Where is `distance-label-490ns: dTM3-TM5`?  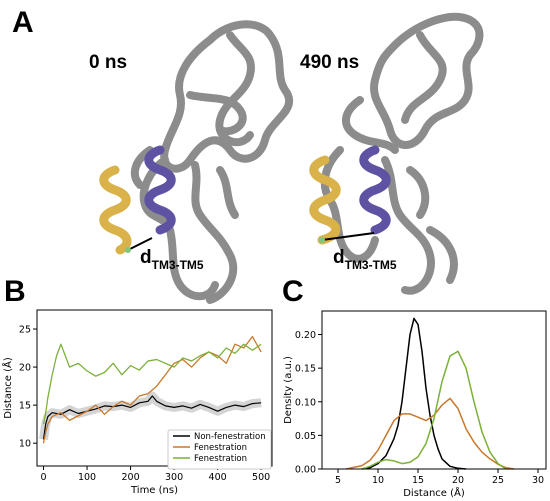 distance-label-490ns: dTM3-TM5 is located at coordinates (365, 260).